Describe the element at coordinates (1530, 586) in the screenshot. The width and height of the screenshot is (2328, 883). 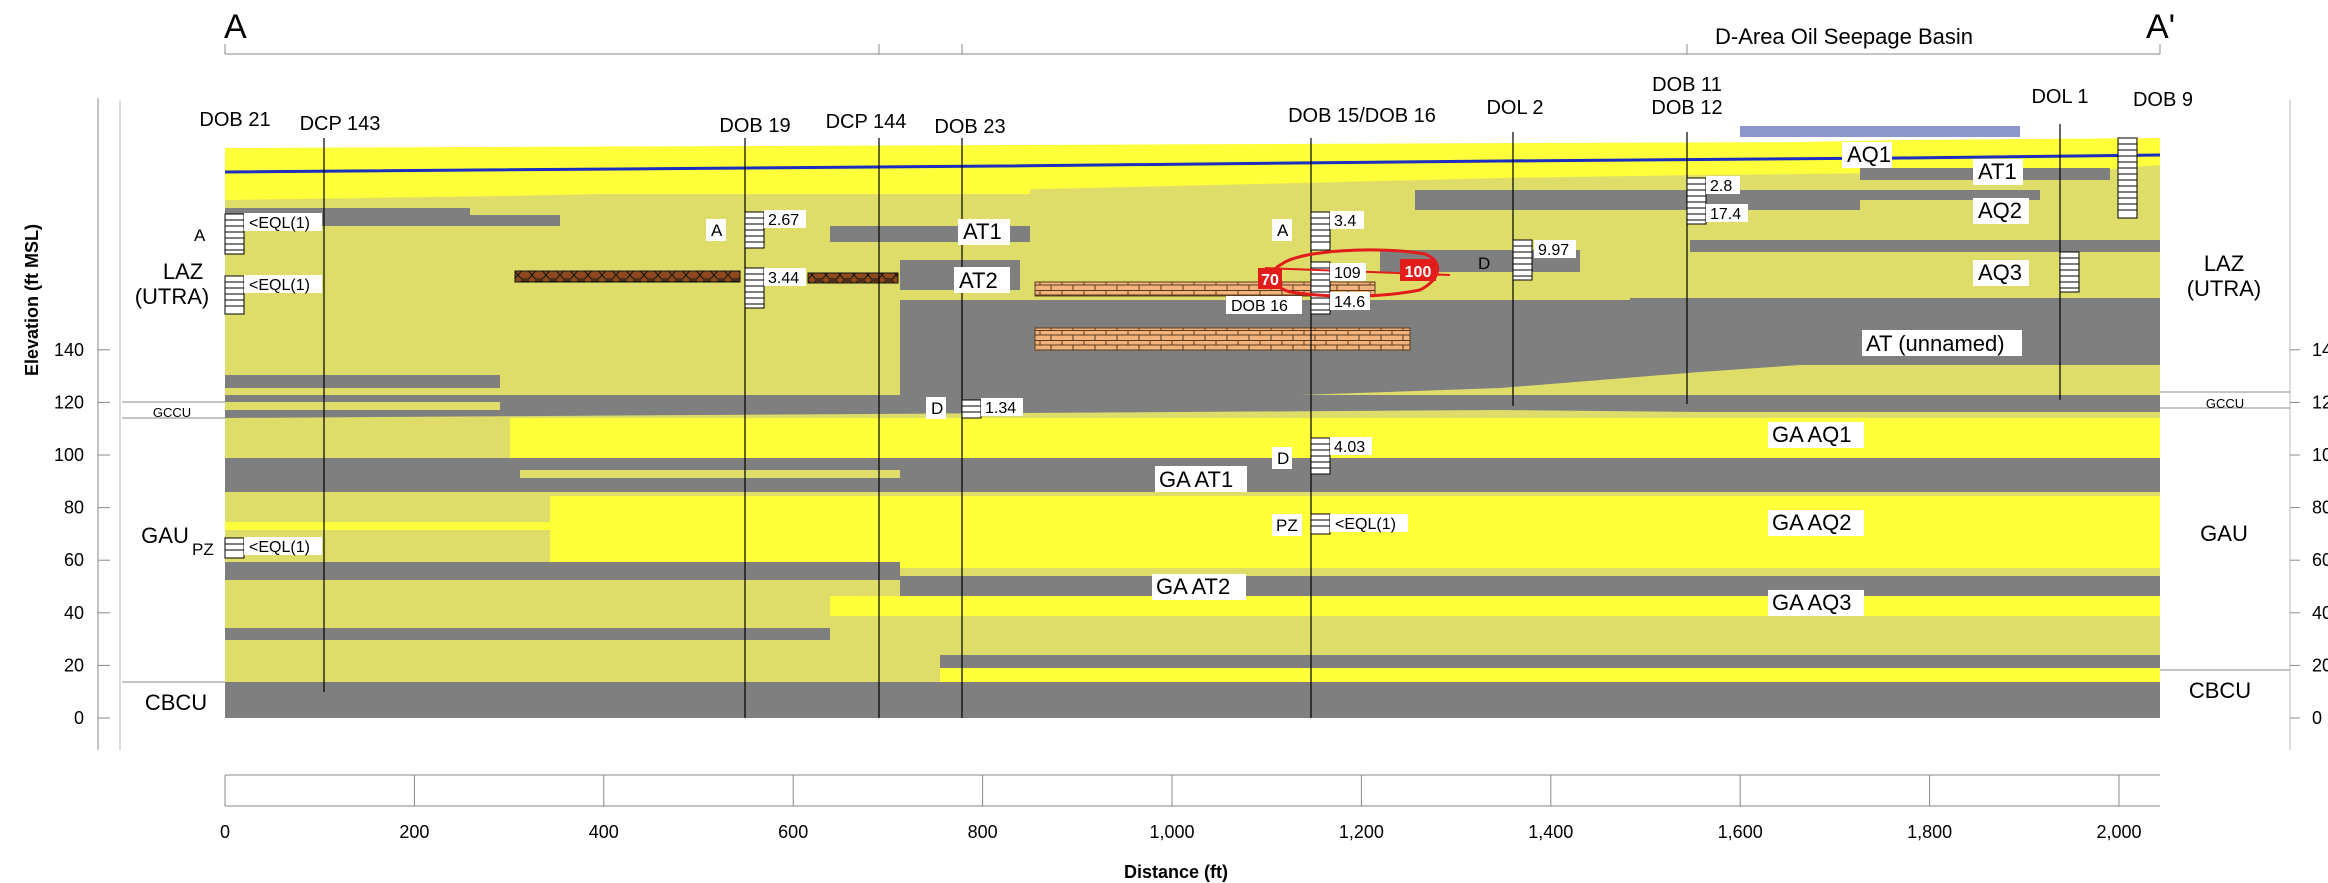
I see `ga-at2-clay` at that location.